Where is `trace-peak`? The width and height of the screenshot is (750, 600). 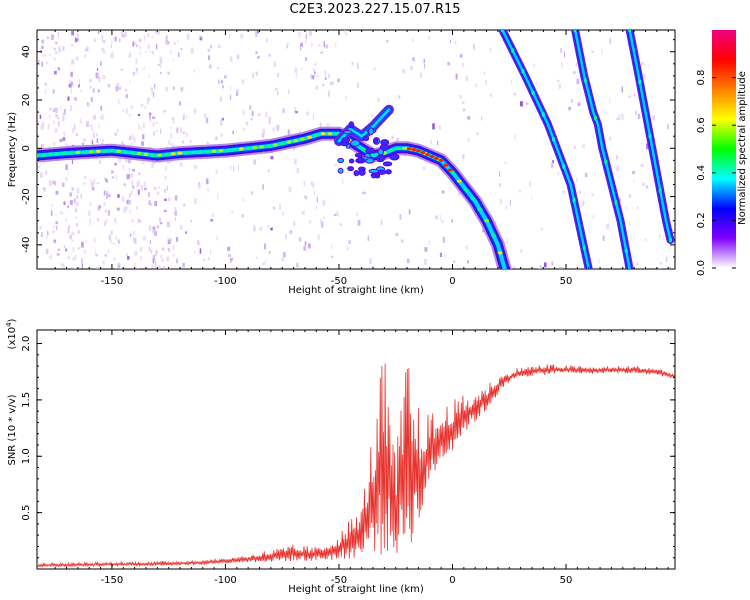
trace-peak is located at coordinates (427, 155).